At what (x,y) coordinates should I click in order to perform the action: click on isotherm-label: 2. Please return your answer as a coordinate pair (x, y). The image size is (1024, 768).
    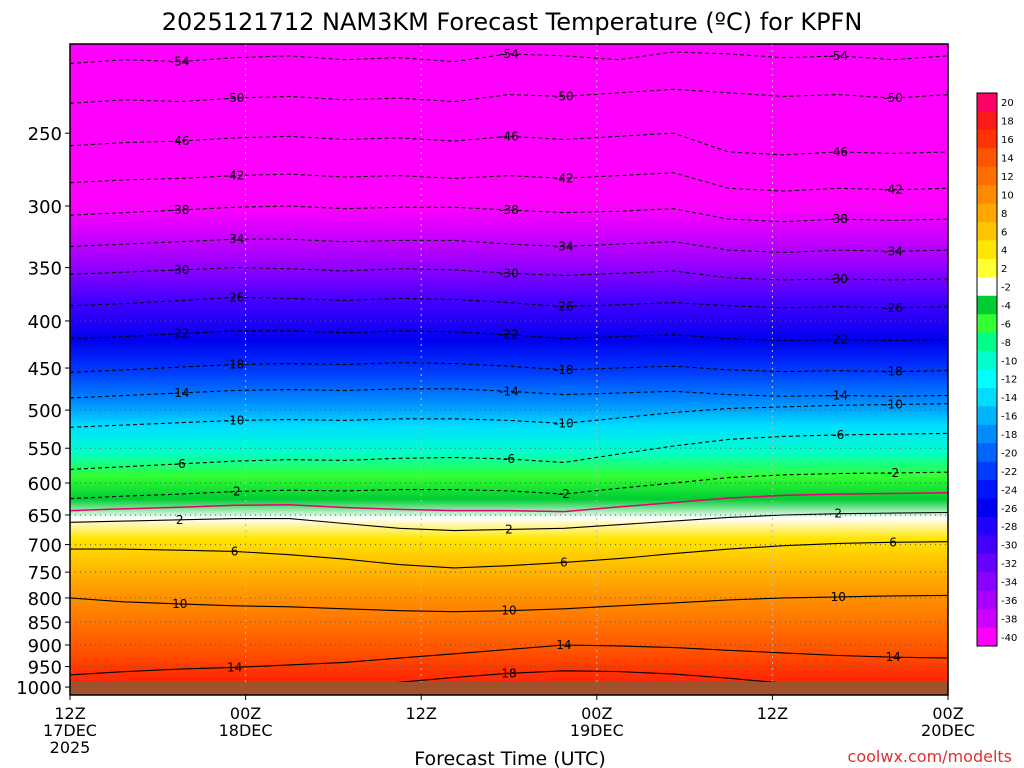
    Looking at the image, I should click on (838, 514).